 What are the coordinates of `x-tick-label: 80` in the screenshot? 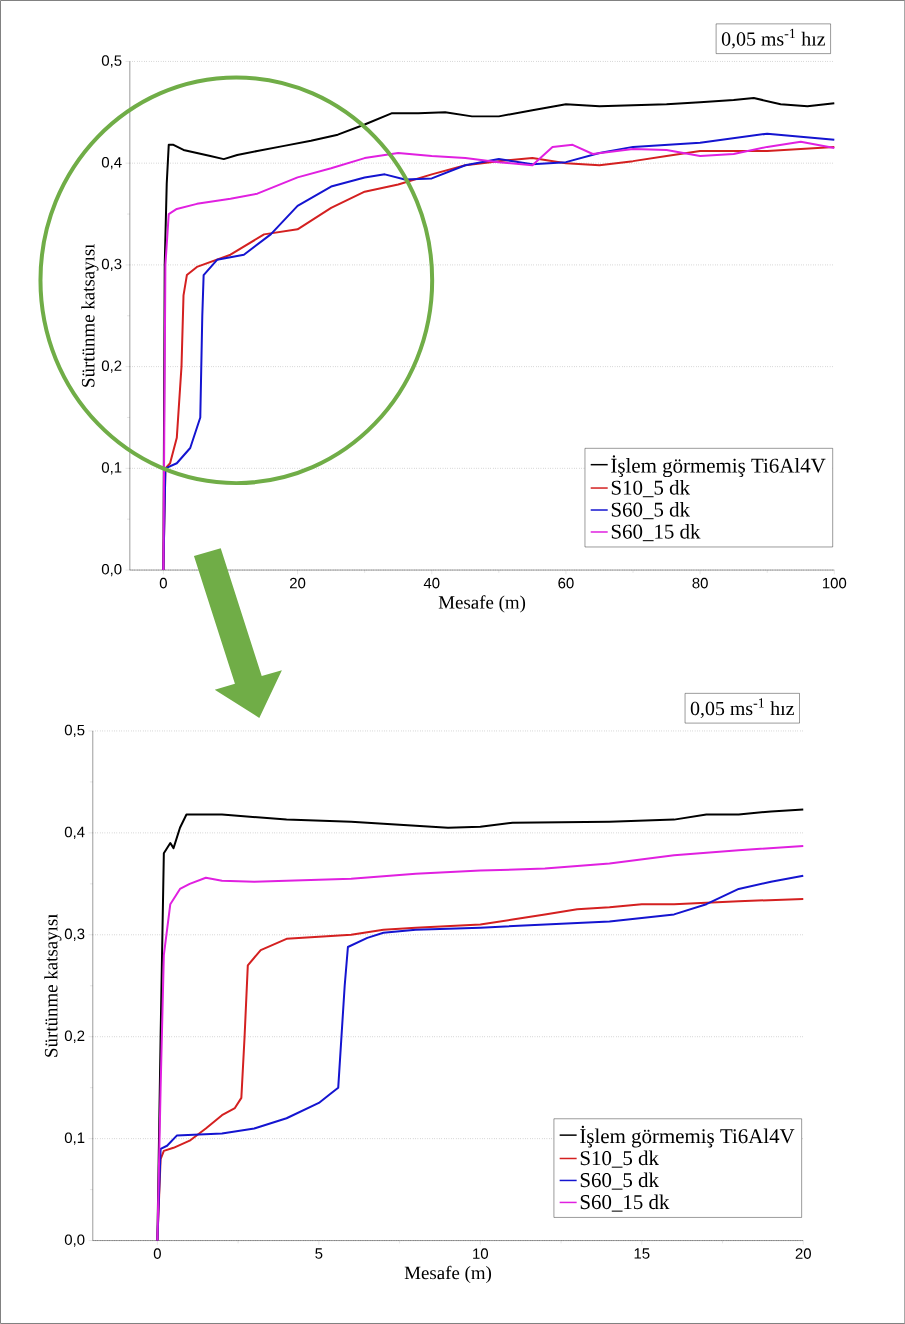 It's located at (700, 583).